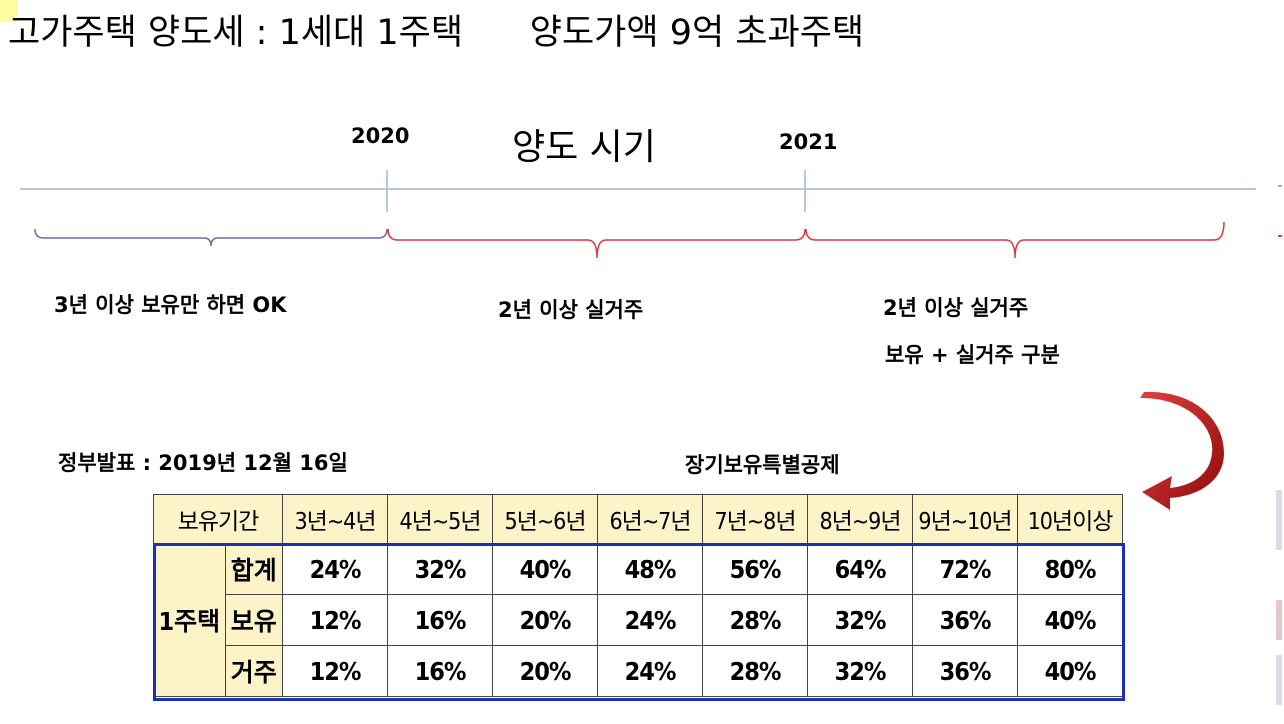 The height and width of the screenshot is (724, 1284). Describe the element at coordinates (9, 11) in the screenshot. I see `highlight-mark` at that location.